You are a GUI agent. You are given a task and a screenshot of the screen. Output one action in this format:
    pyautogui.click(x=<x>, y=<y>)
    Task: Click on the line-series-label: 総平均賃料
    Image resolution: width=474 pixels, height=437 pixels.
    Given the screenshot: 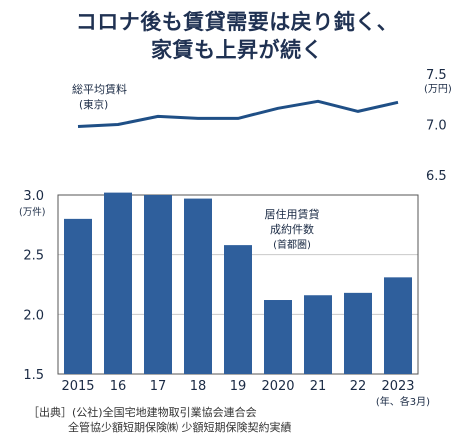 What is the action you would take?
    pyautogui.click(x=99, y=89)
    